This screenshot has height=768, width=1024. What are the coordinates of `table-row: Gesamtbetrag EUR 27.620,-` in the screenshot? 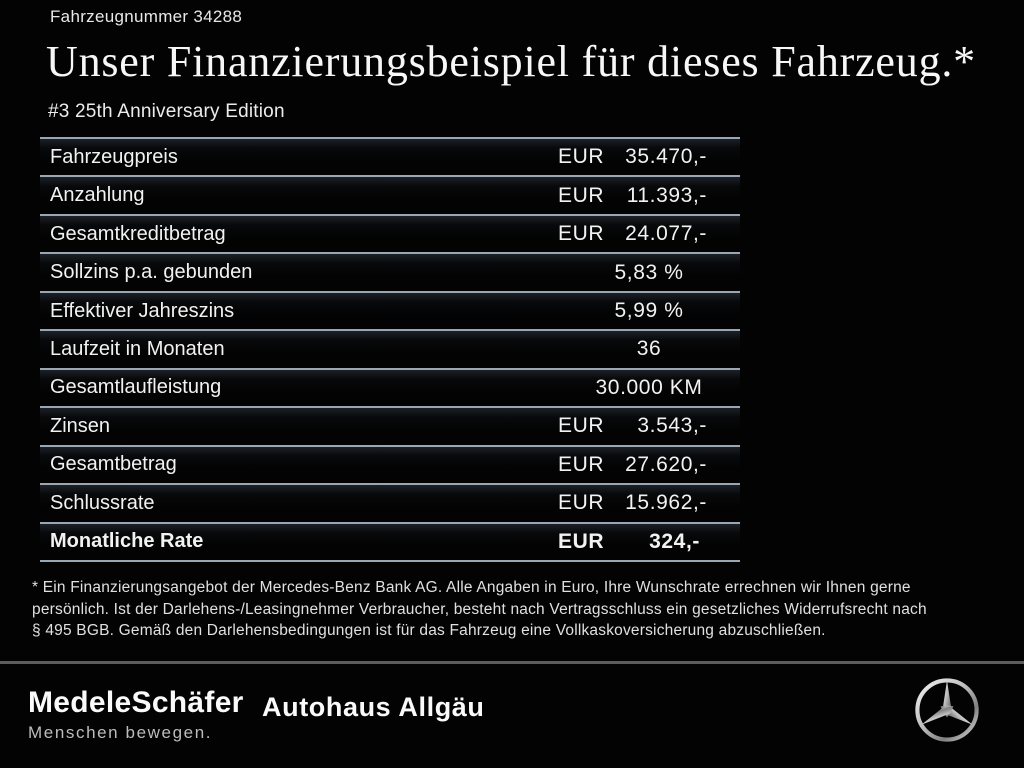 It's located at (390, 464).